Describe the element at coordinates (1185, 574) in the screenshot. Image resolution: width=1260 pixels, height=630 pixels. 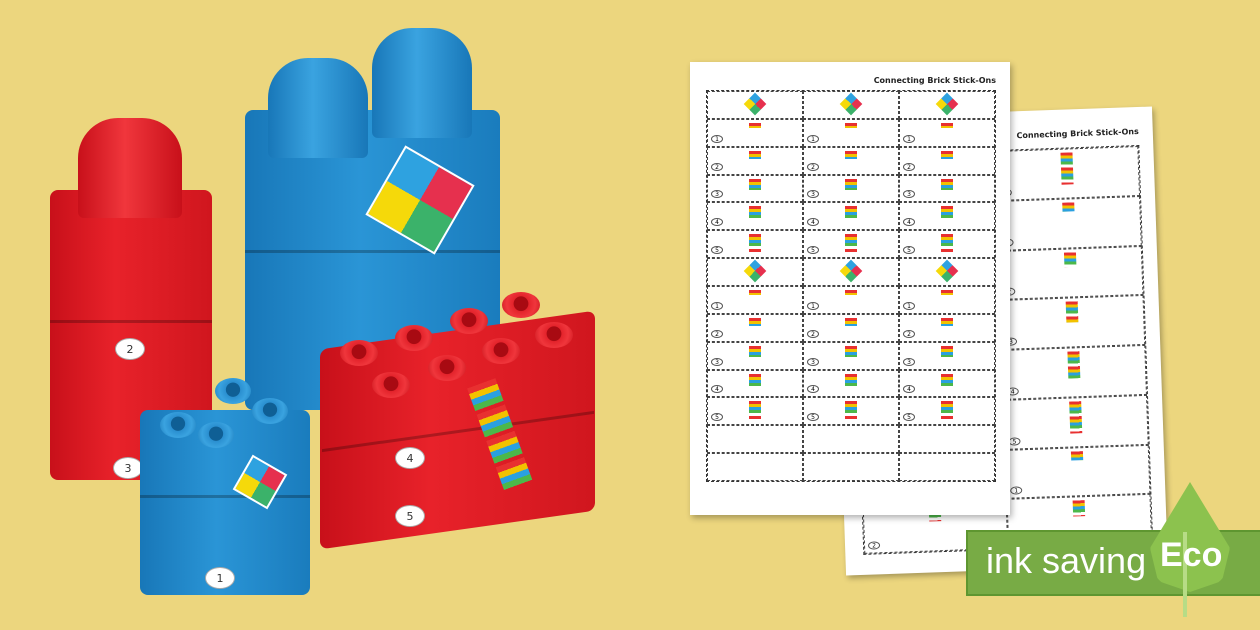
I see `leaf-vein` at that location.